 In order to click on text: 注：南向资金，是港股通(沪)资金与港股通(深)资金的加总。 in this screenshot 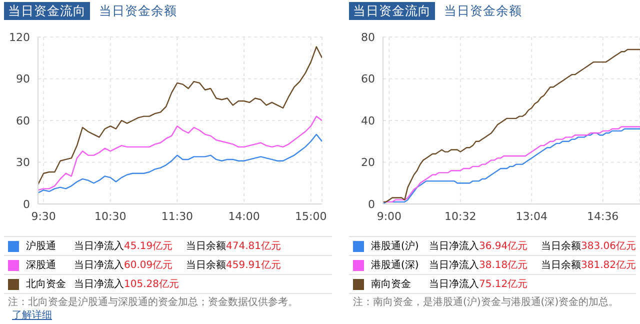, I will do `click(486, 302)`.